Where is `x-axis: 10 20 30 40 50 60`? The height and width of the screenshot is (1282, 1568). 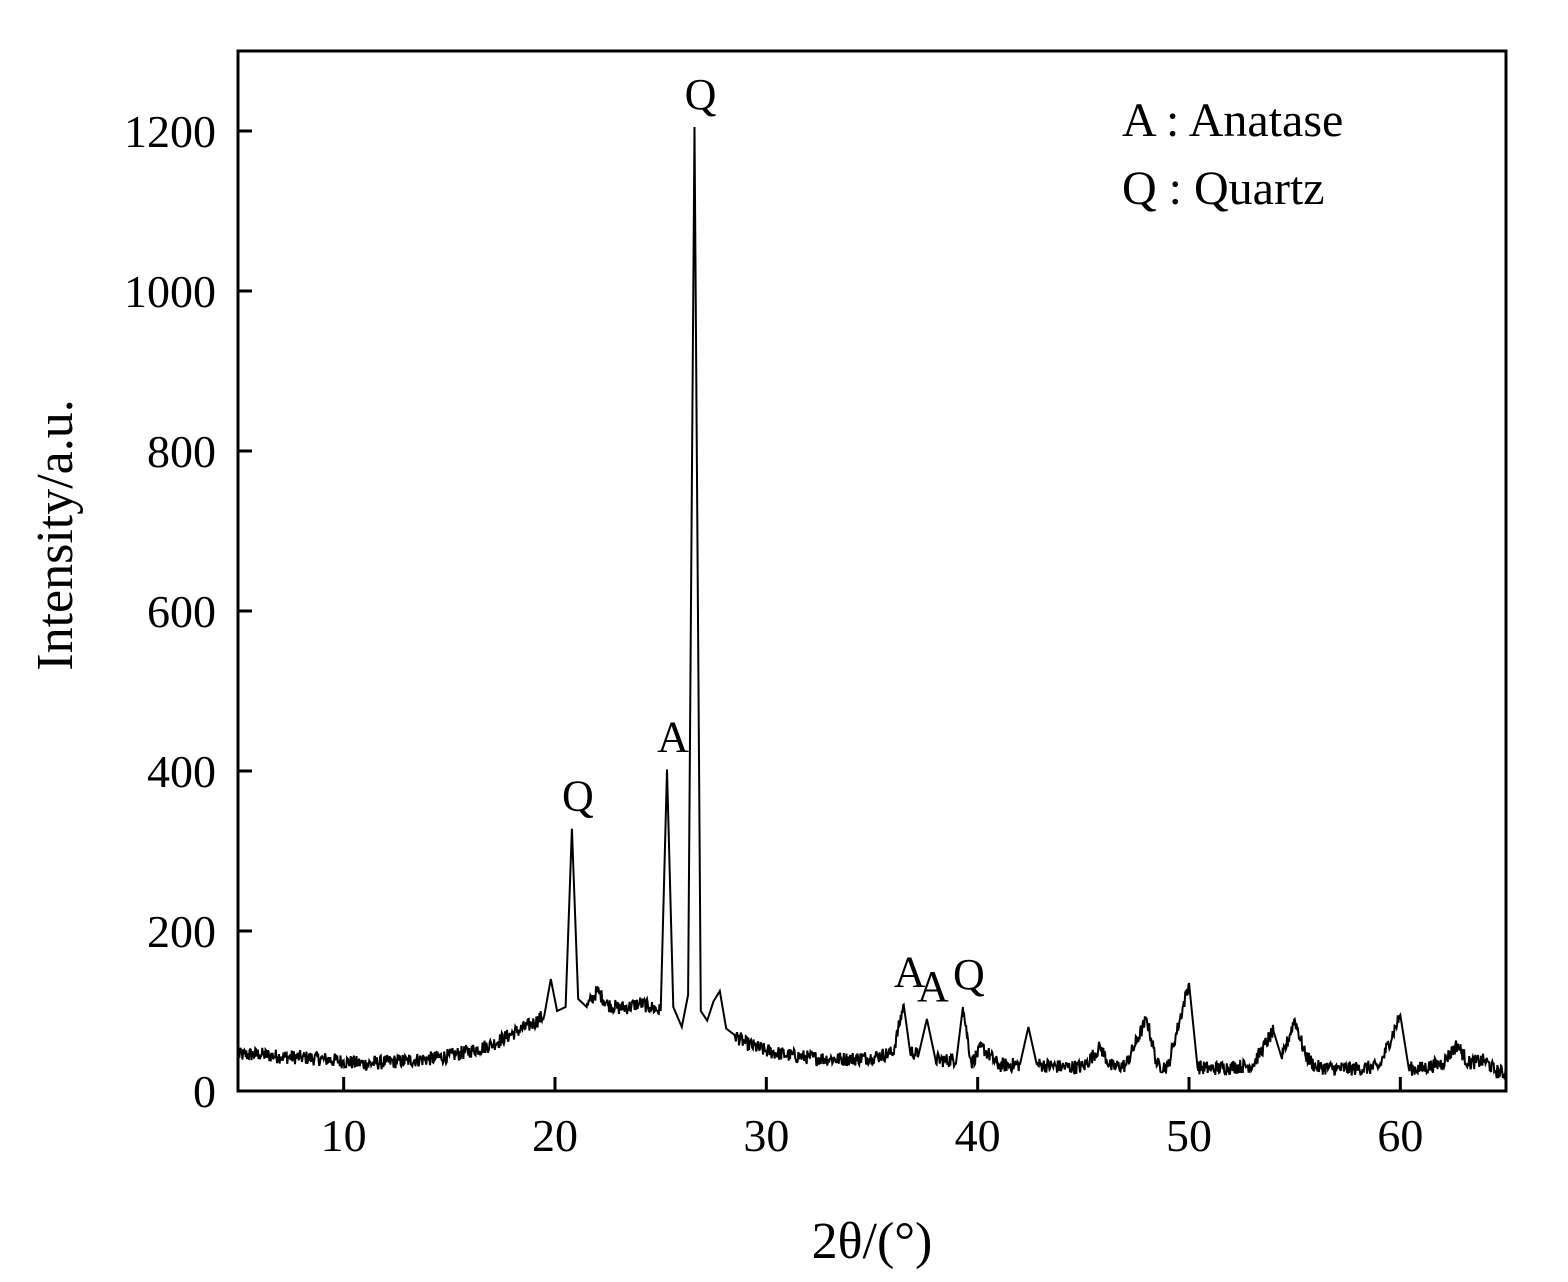 x-axis: 10 20 30 40 50 60 is located at coordinates (872, 1119).